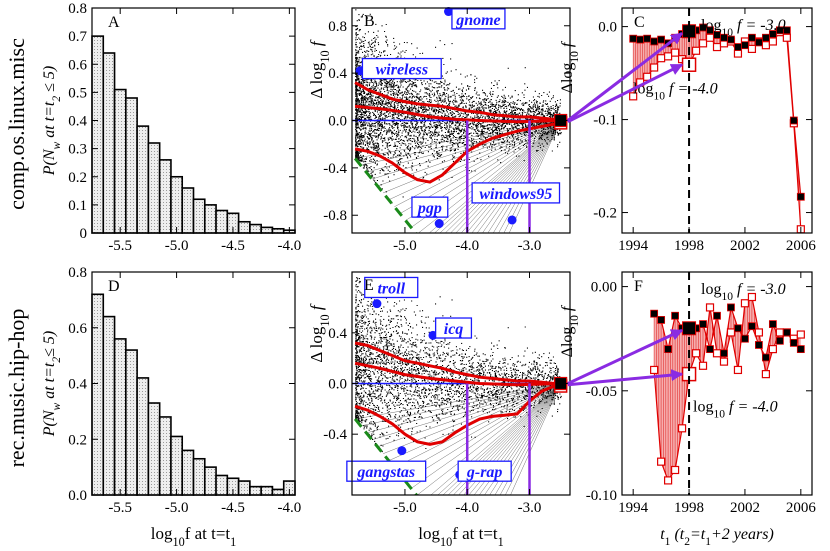 The width and height of the screenshot is (830, 551). What do you see at coordinates (604, 288) in the screenshot?
I see `y-tick-label: 0.00` at bounding box center [604, 288].